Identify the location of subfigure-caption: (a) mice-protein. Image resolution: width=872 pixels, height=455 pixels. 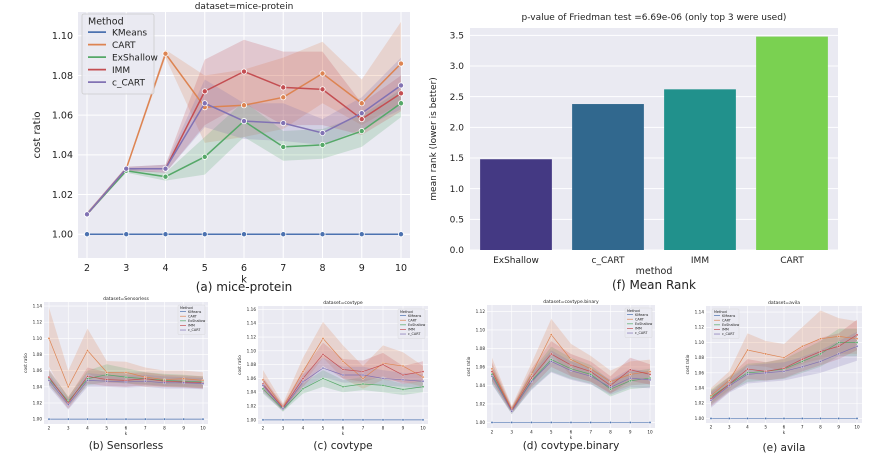
(244, 287).